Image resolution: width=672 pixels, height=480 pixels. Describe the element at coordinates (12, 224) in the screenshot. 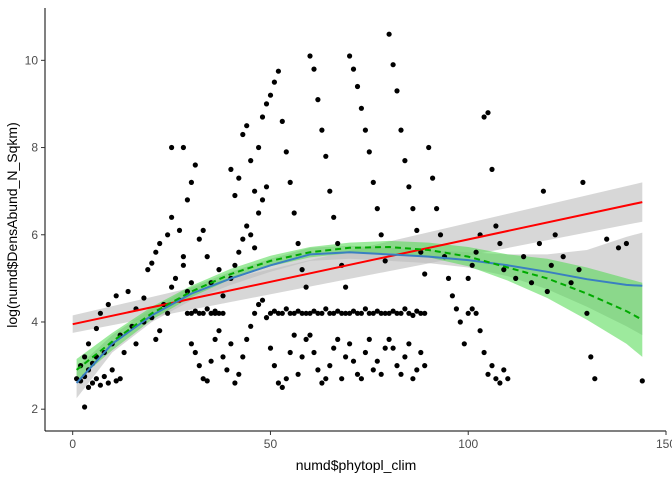

I see `y-axis-title: log(numd$DensAbund_N_Sqkm)` at that location.